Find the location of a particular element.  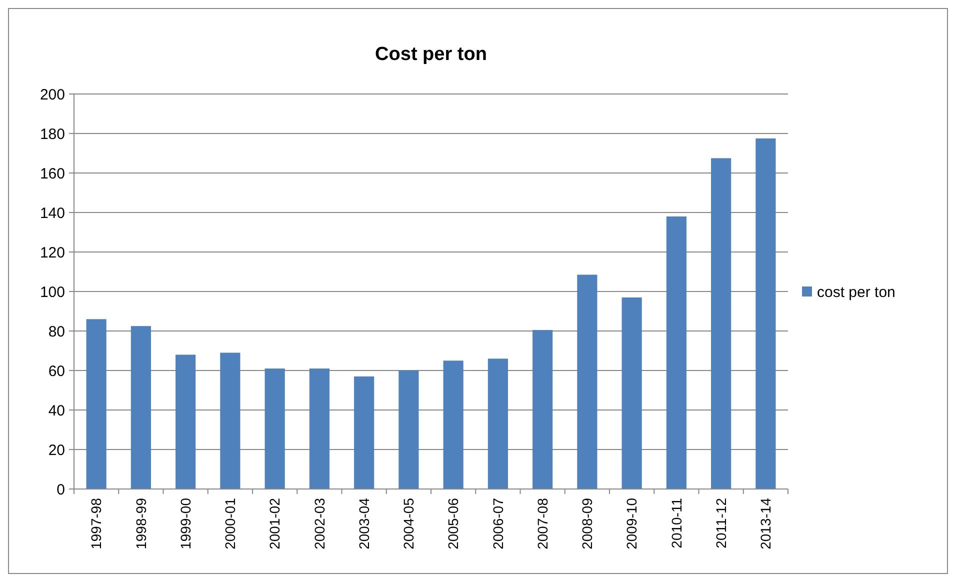

y-tick-label: 40 is located at coordinates (56, 411).